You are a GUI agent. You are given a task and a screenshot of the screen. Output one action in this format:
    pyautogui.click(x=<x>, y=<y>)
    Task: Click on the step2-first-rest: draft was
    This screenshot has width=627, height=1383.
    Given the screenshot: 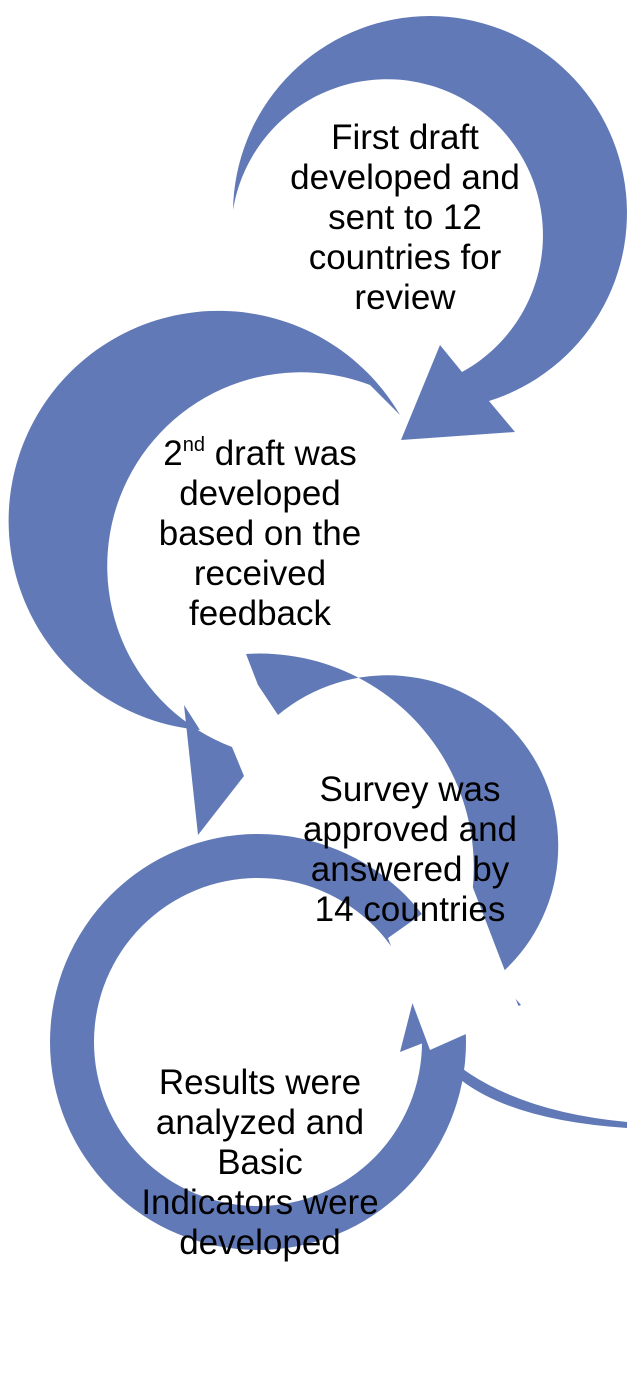 What is the action you would take?
    pyautogui.click(x=280, y=453)
    